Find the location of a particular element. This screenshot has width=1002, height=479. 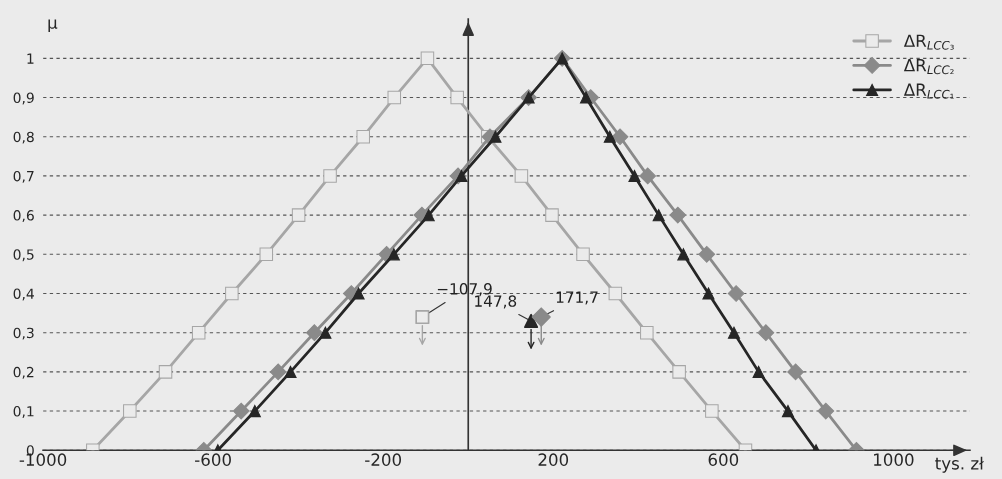

annotation: 147,8 is located at coordinates (496, 302).